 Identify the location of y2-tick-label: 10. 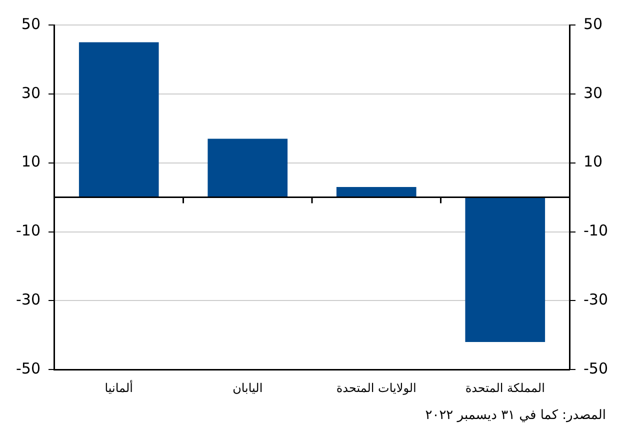
(593, 161).